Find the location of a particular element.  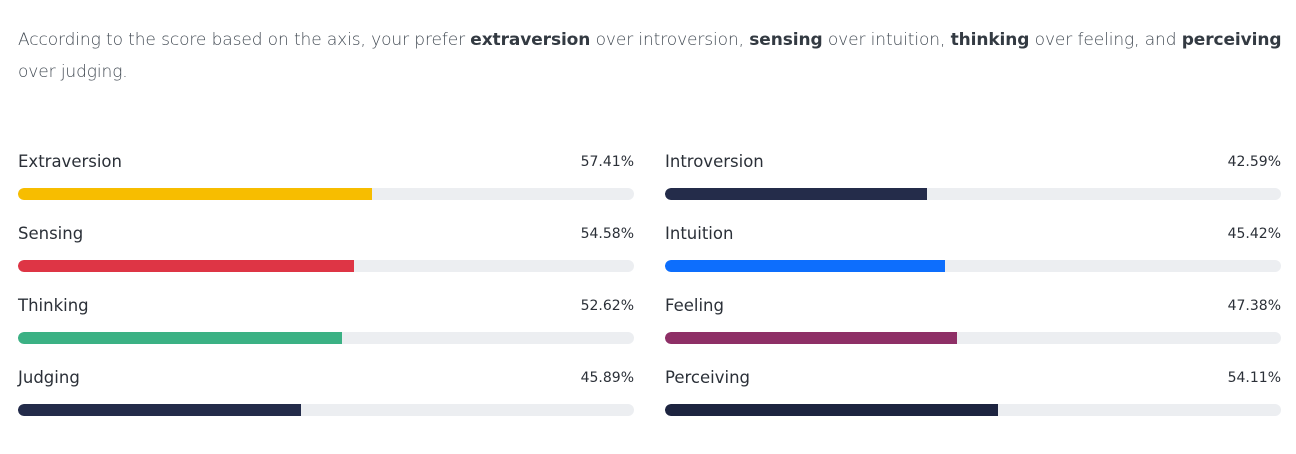

trait-item: Introversion 42.59% is located at coordinates (973, 176).